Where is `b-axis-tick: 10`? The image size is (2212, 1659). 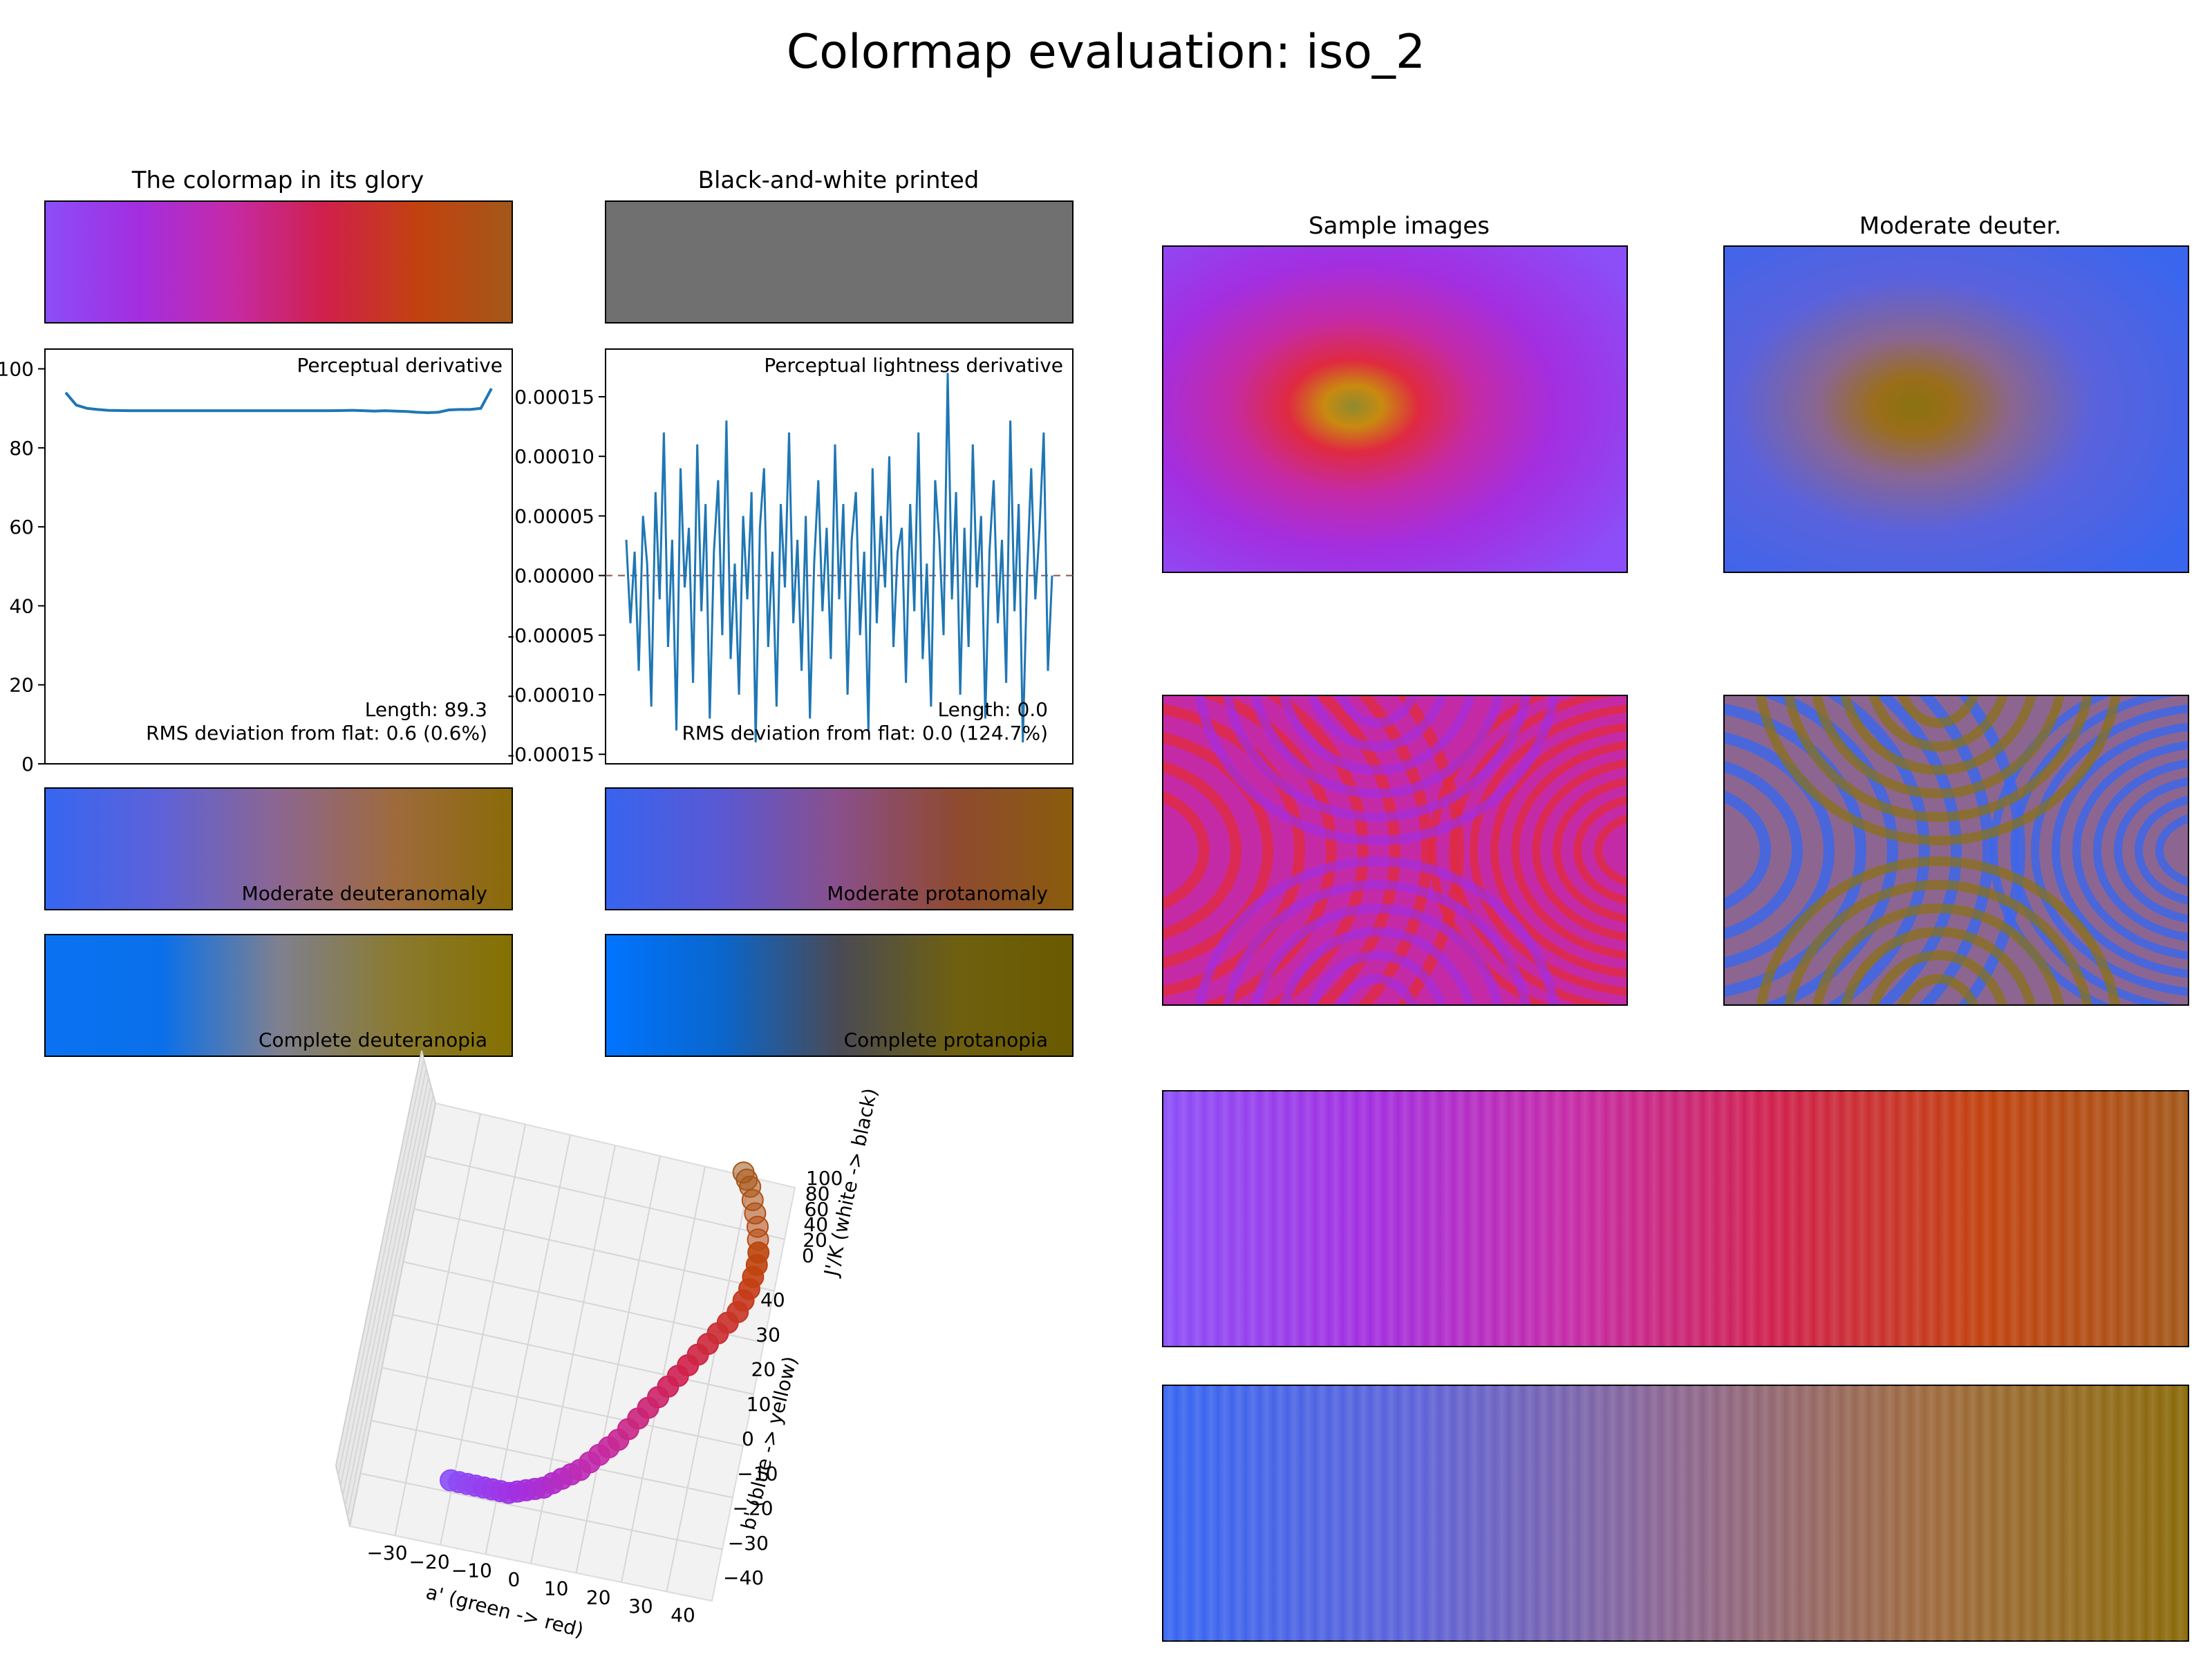
b-axis-tick: 10 is located at coordinates (759, 1405).